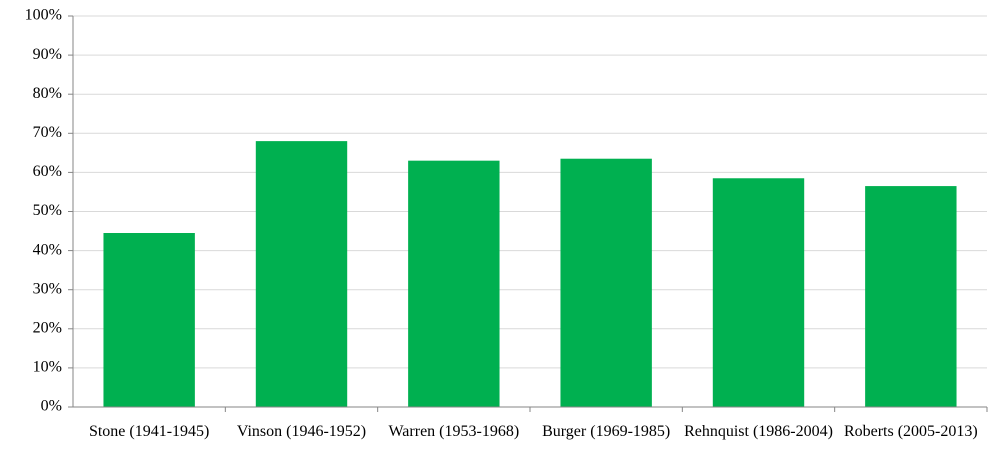 The height and width of the screenshot is (466, 989). Describe the element at coordinates (51, 406) in the screenshot. I see `y-tick-label: 0%` at that location.